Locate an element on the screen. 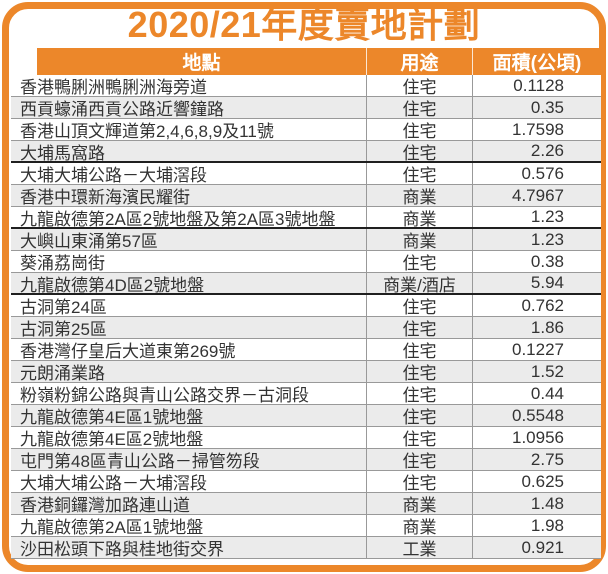  cell-area: 0.44 is located at coordinates (547, 393).